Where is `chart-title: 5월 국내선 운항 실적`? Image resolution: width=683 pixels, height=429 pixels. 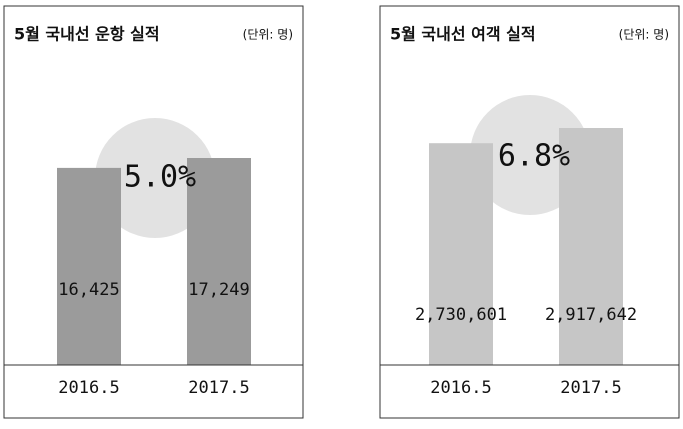
chart-title: 5월 국내선 운항 실적 is located at coordinates (87, 34).